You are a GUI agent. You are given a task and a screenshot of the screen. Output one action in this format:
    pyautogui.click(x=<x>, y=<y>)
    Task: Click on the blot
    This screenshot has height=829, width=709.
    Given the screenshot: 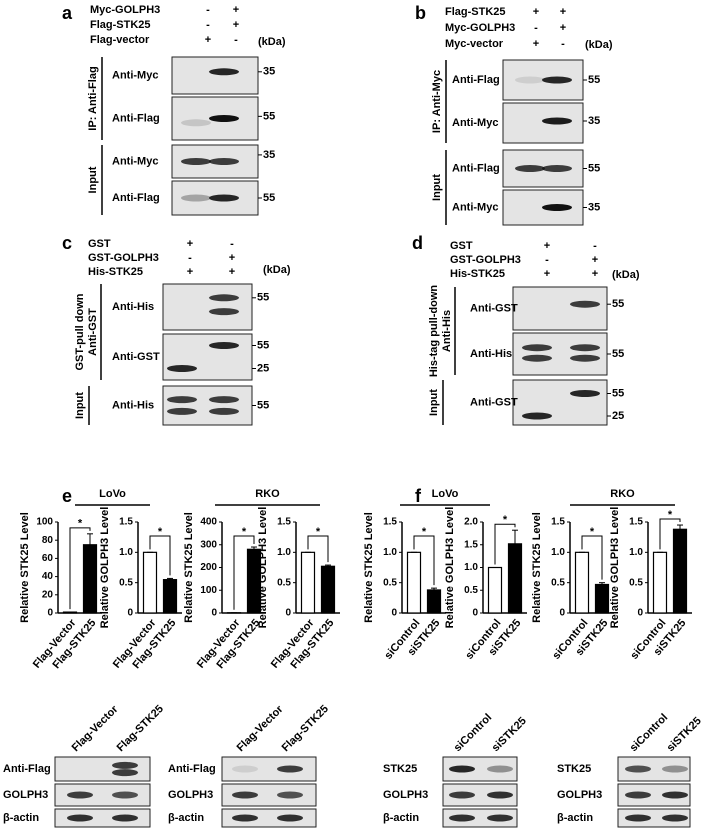 What is the action you would take?
    pyautogui.click(x=480, y=795)
    